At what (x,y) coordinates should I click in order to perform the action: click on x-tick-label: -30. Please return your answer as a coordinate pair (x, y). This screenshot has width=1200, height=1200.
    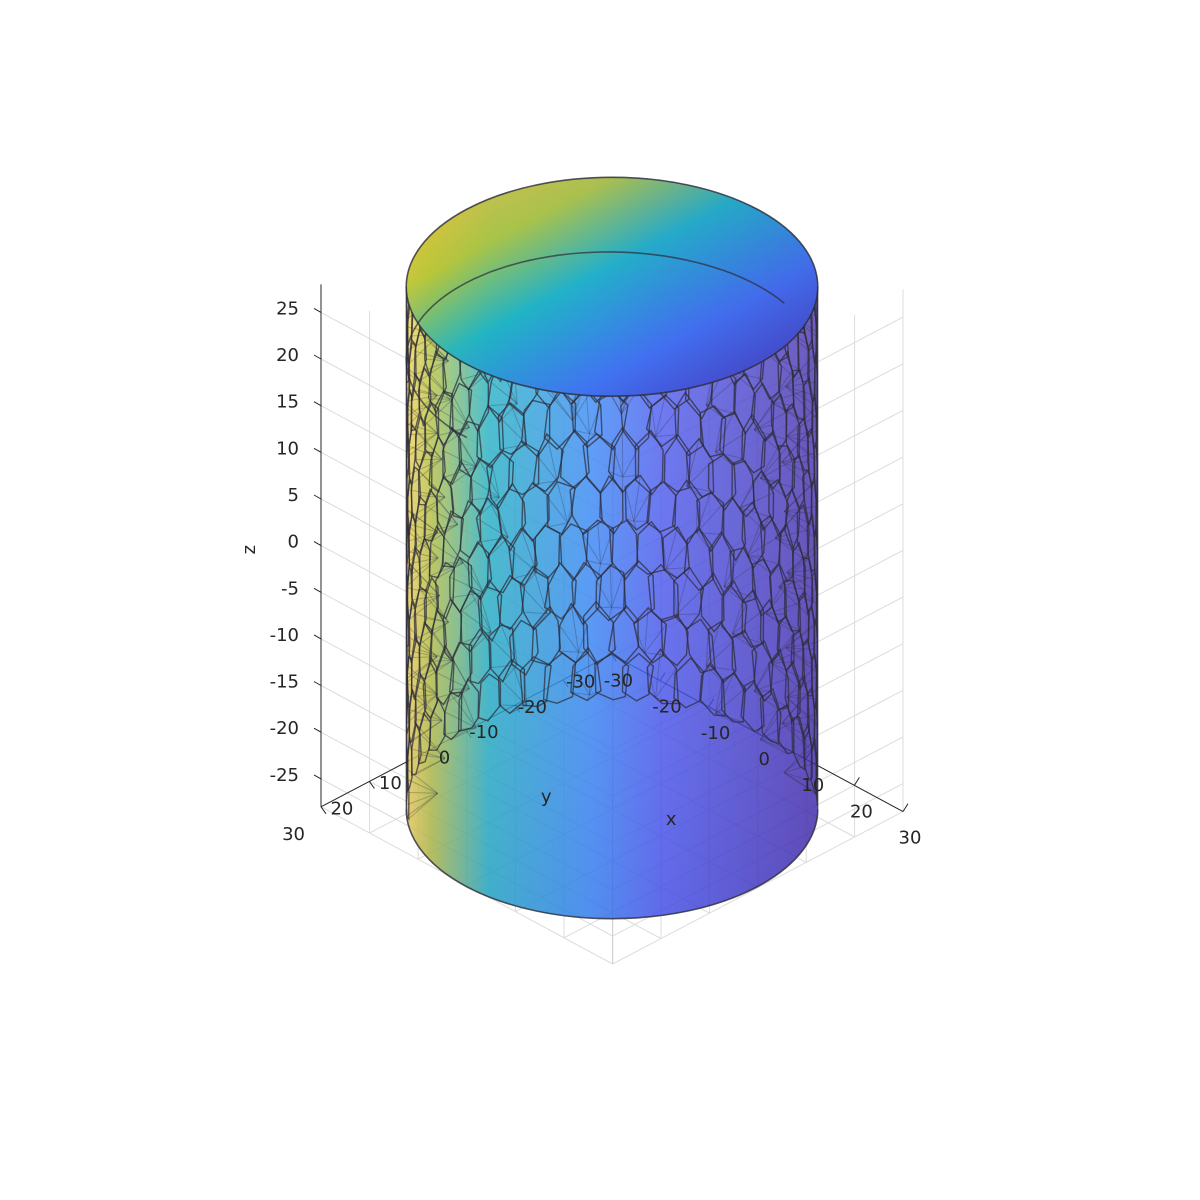
    Looking at the image, I should click on (618, 680).